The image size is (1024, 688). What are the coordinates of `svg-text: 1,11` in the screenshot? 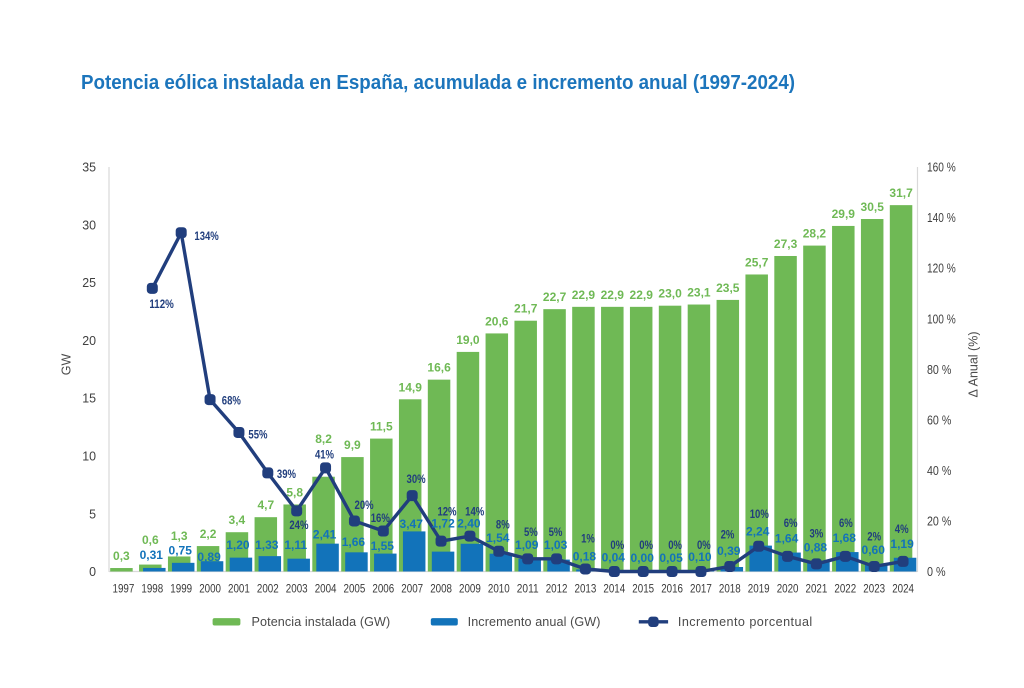 It's located at (295, 545).